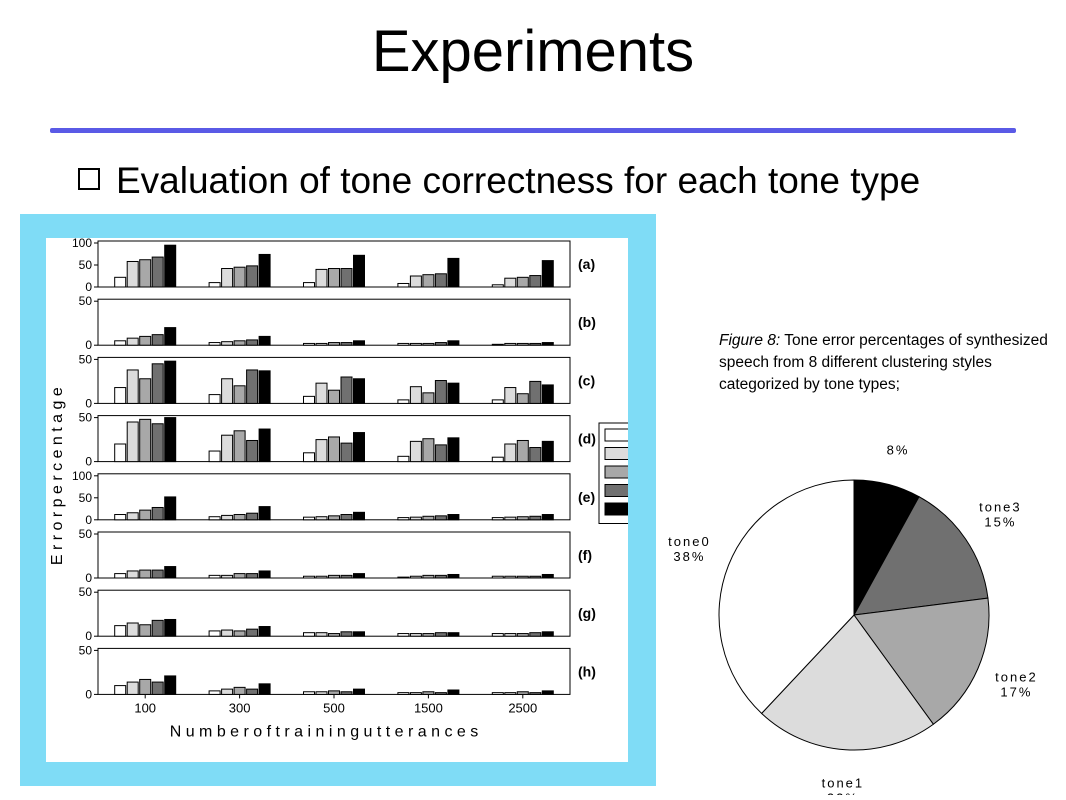 Image resolution: width=1066 pixels, height=800 pixels. Describe the element at coordinates (1016, 691) in the screenshot. I see `pie-label-percent: 17%` at that location.